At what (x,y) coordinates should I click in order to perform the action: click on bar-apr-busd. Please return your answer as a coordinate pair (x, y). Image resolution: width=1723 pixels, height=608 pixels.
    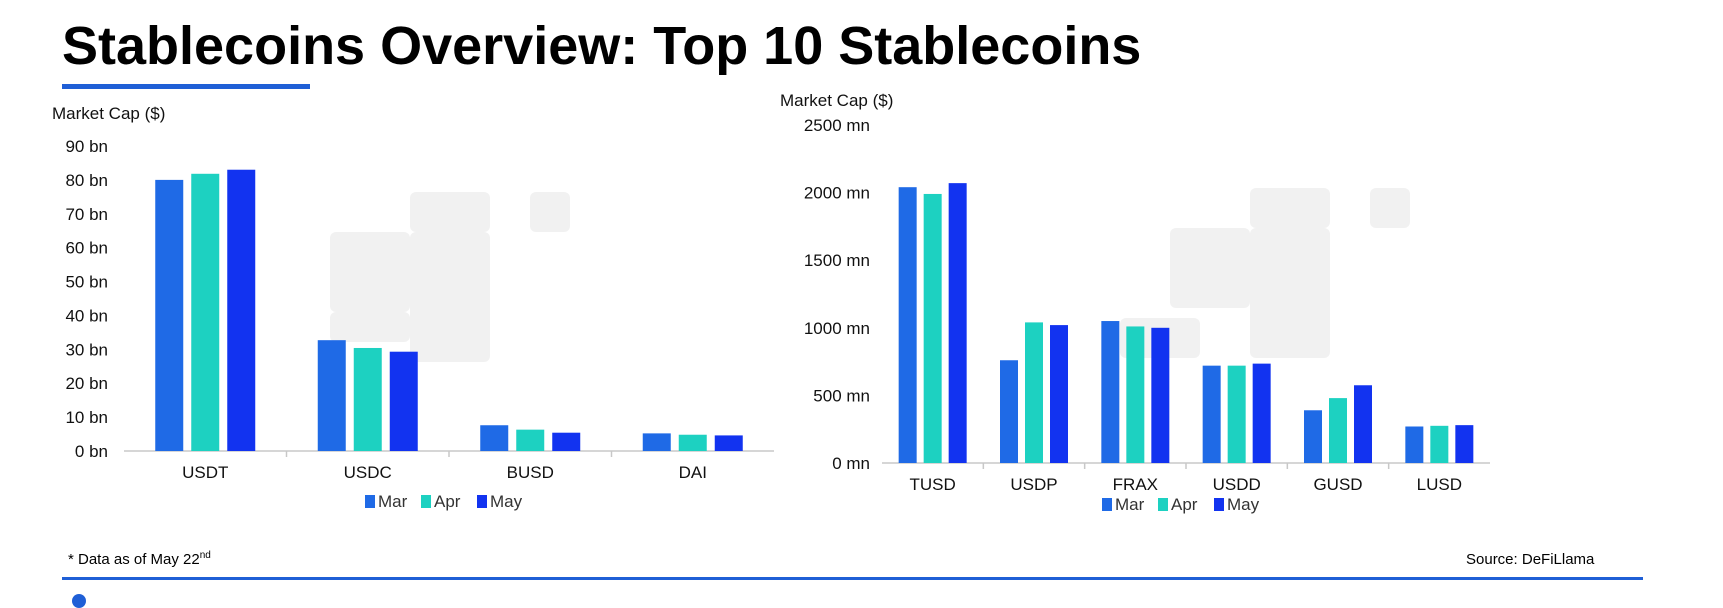
    Looking at the image, I should click on (530, 440).